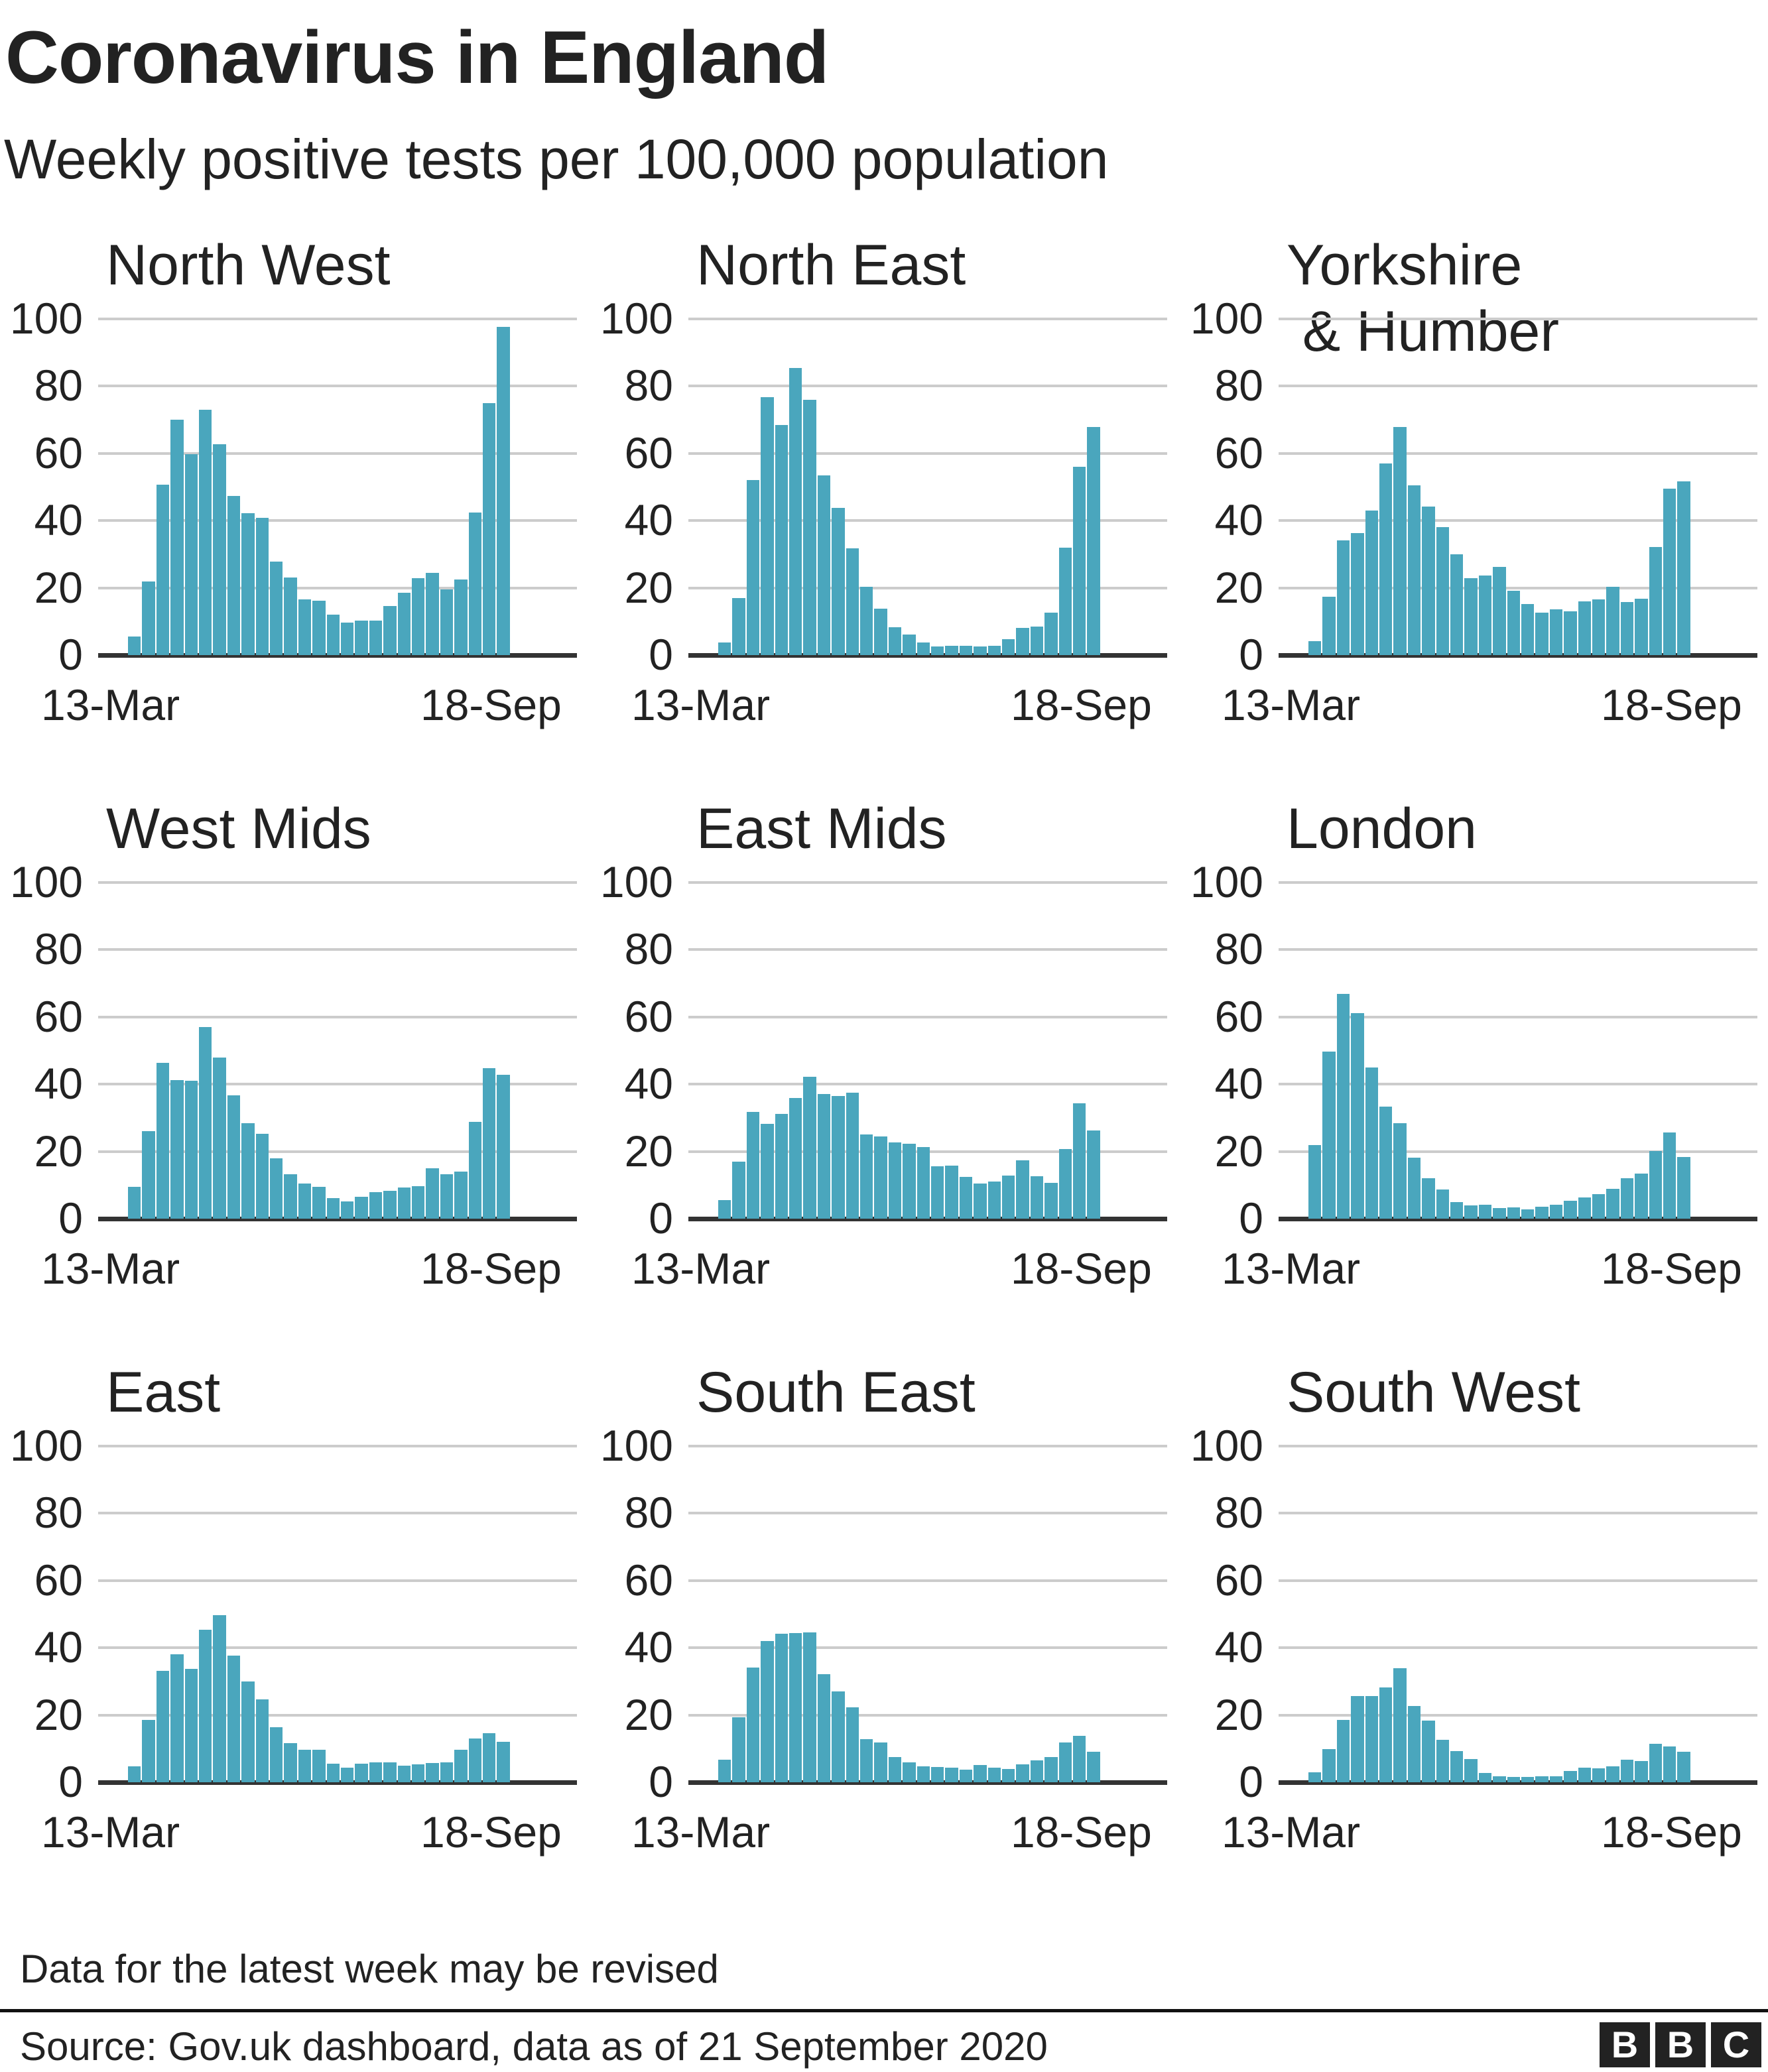 The image size is (1768, 2072). Describe the element at coordinates (58, 587) in the screenshot. I see `y-tick-label: 20` at that location.